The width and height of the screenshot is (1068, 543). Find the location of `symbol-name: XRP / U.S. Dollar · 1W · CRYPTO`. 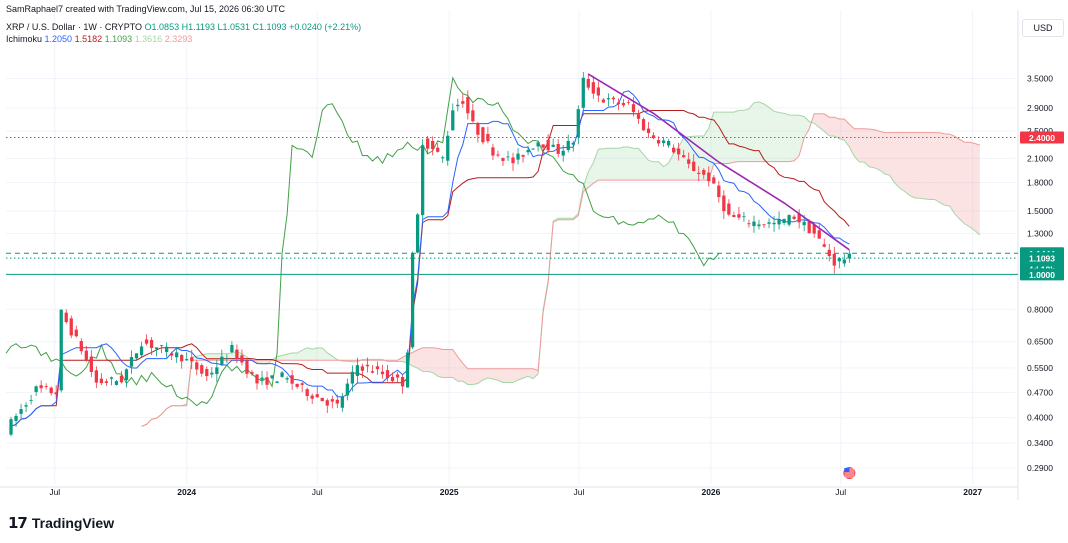

symbol-name: XRP / U.S. Dollar · 1W · CRYPTO is located at coordinates (74, 27).